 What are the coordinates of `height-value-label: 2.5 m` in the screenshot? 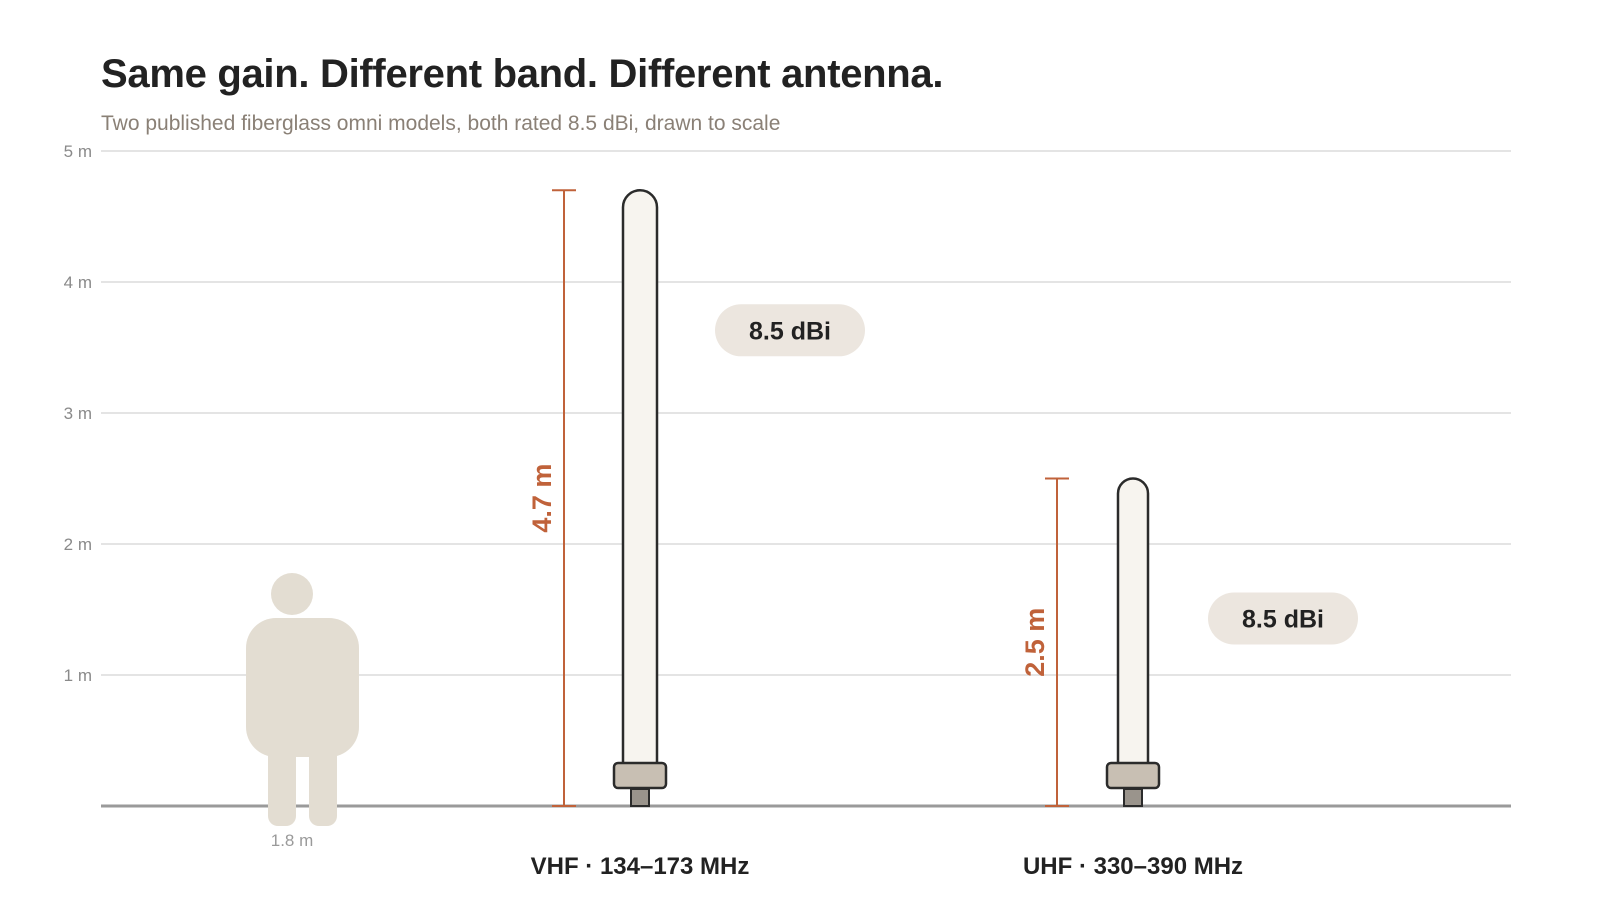 It's located at (1035, 642).